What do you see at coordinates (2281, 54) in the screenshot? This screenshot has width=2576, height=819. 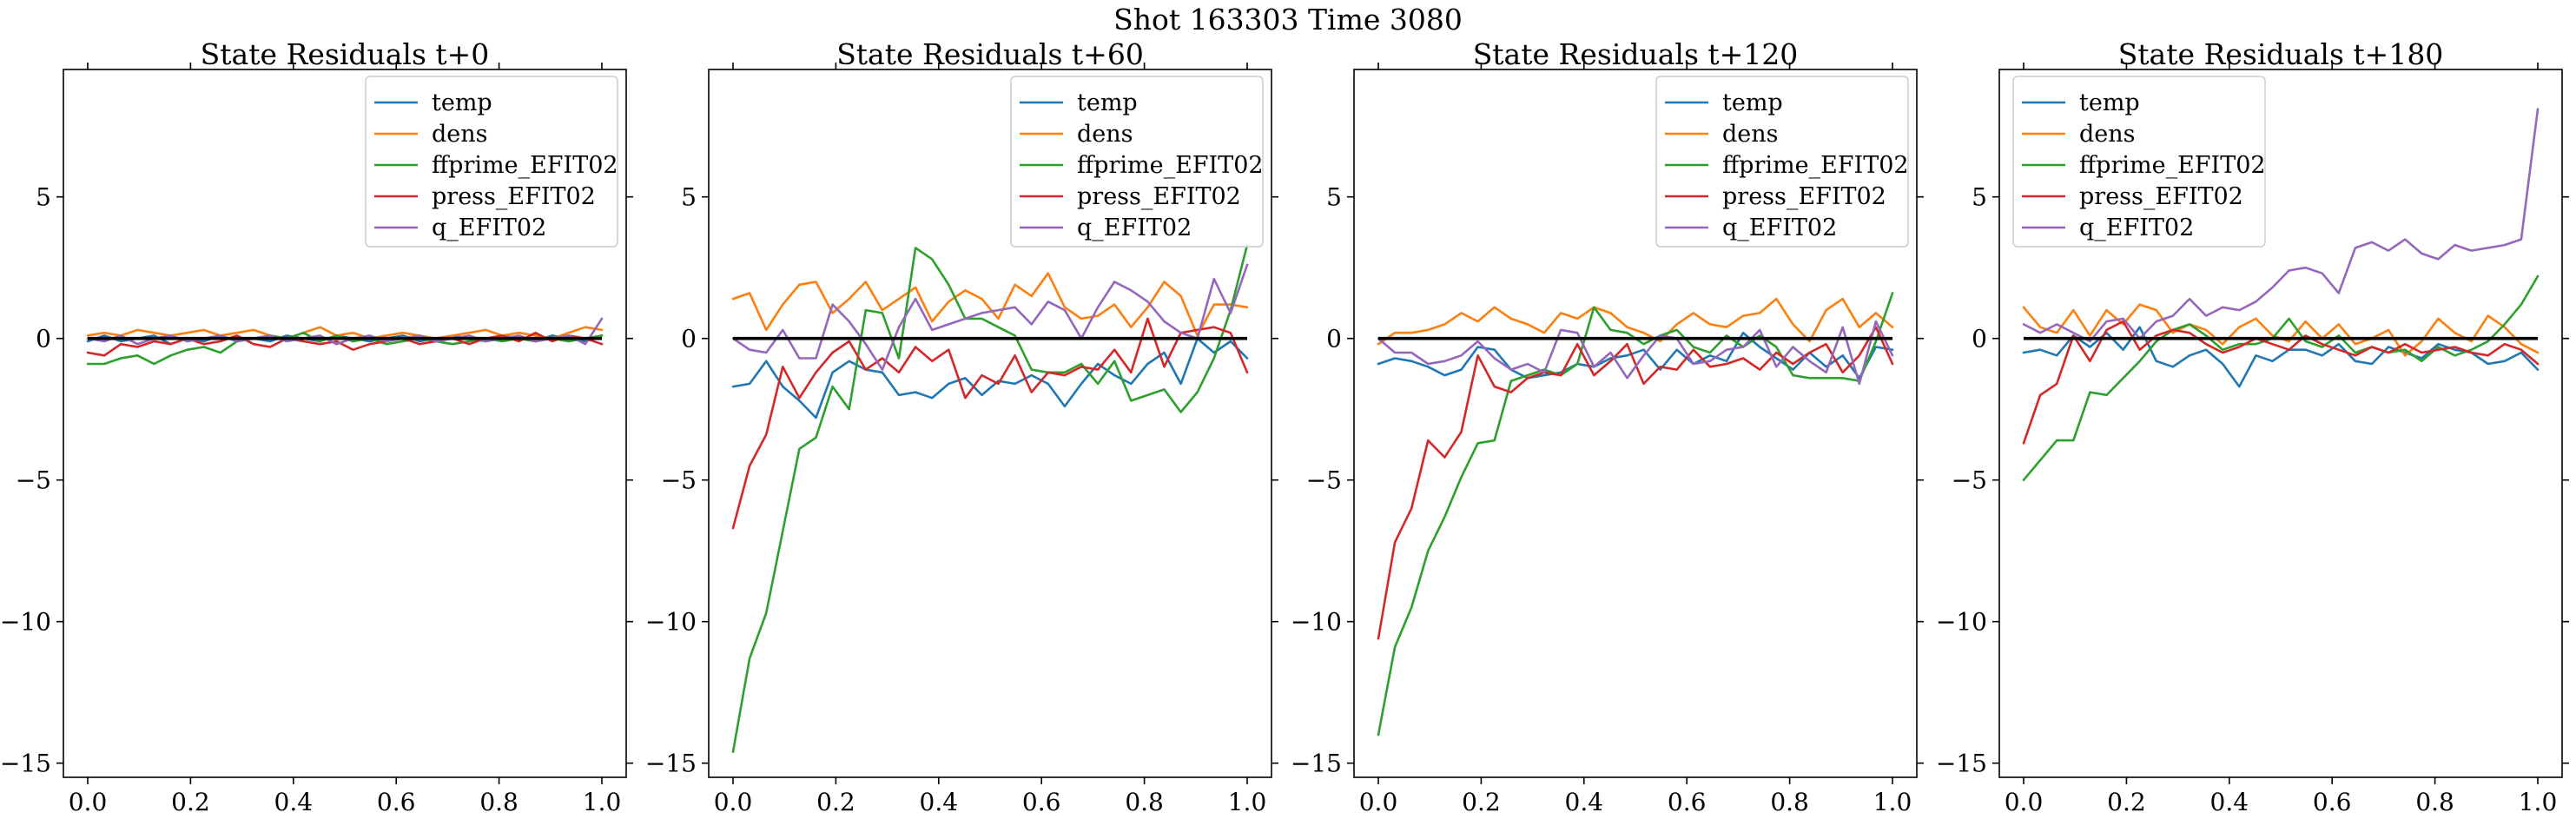 I see `panel-title: State Residuals t+180` at bounding box center [2281, 54].